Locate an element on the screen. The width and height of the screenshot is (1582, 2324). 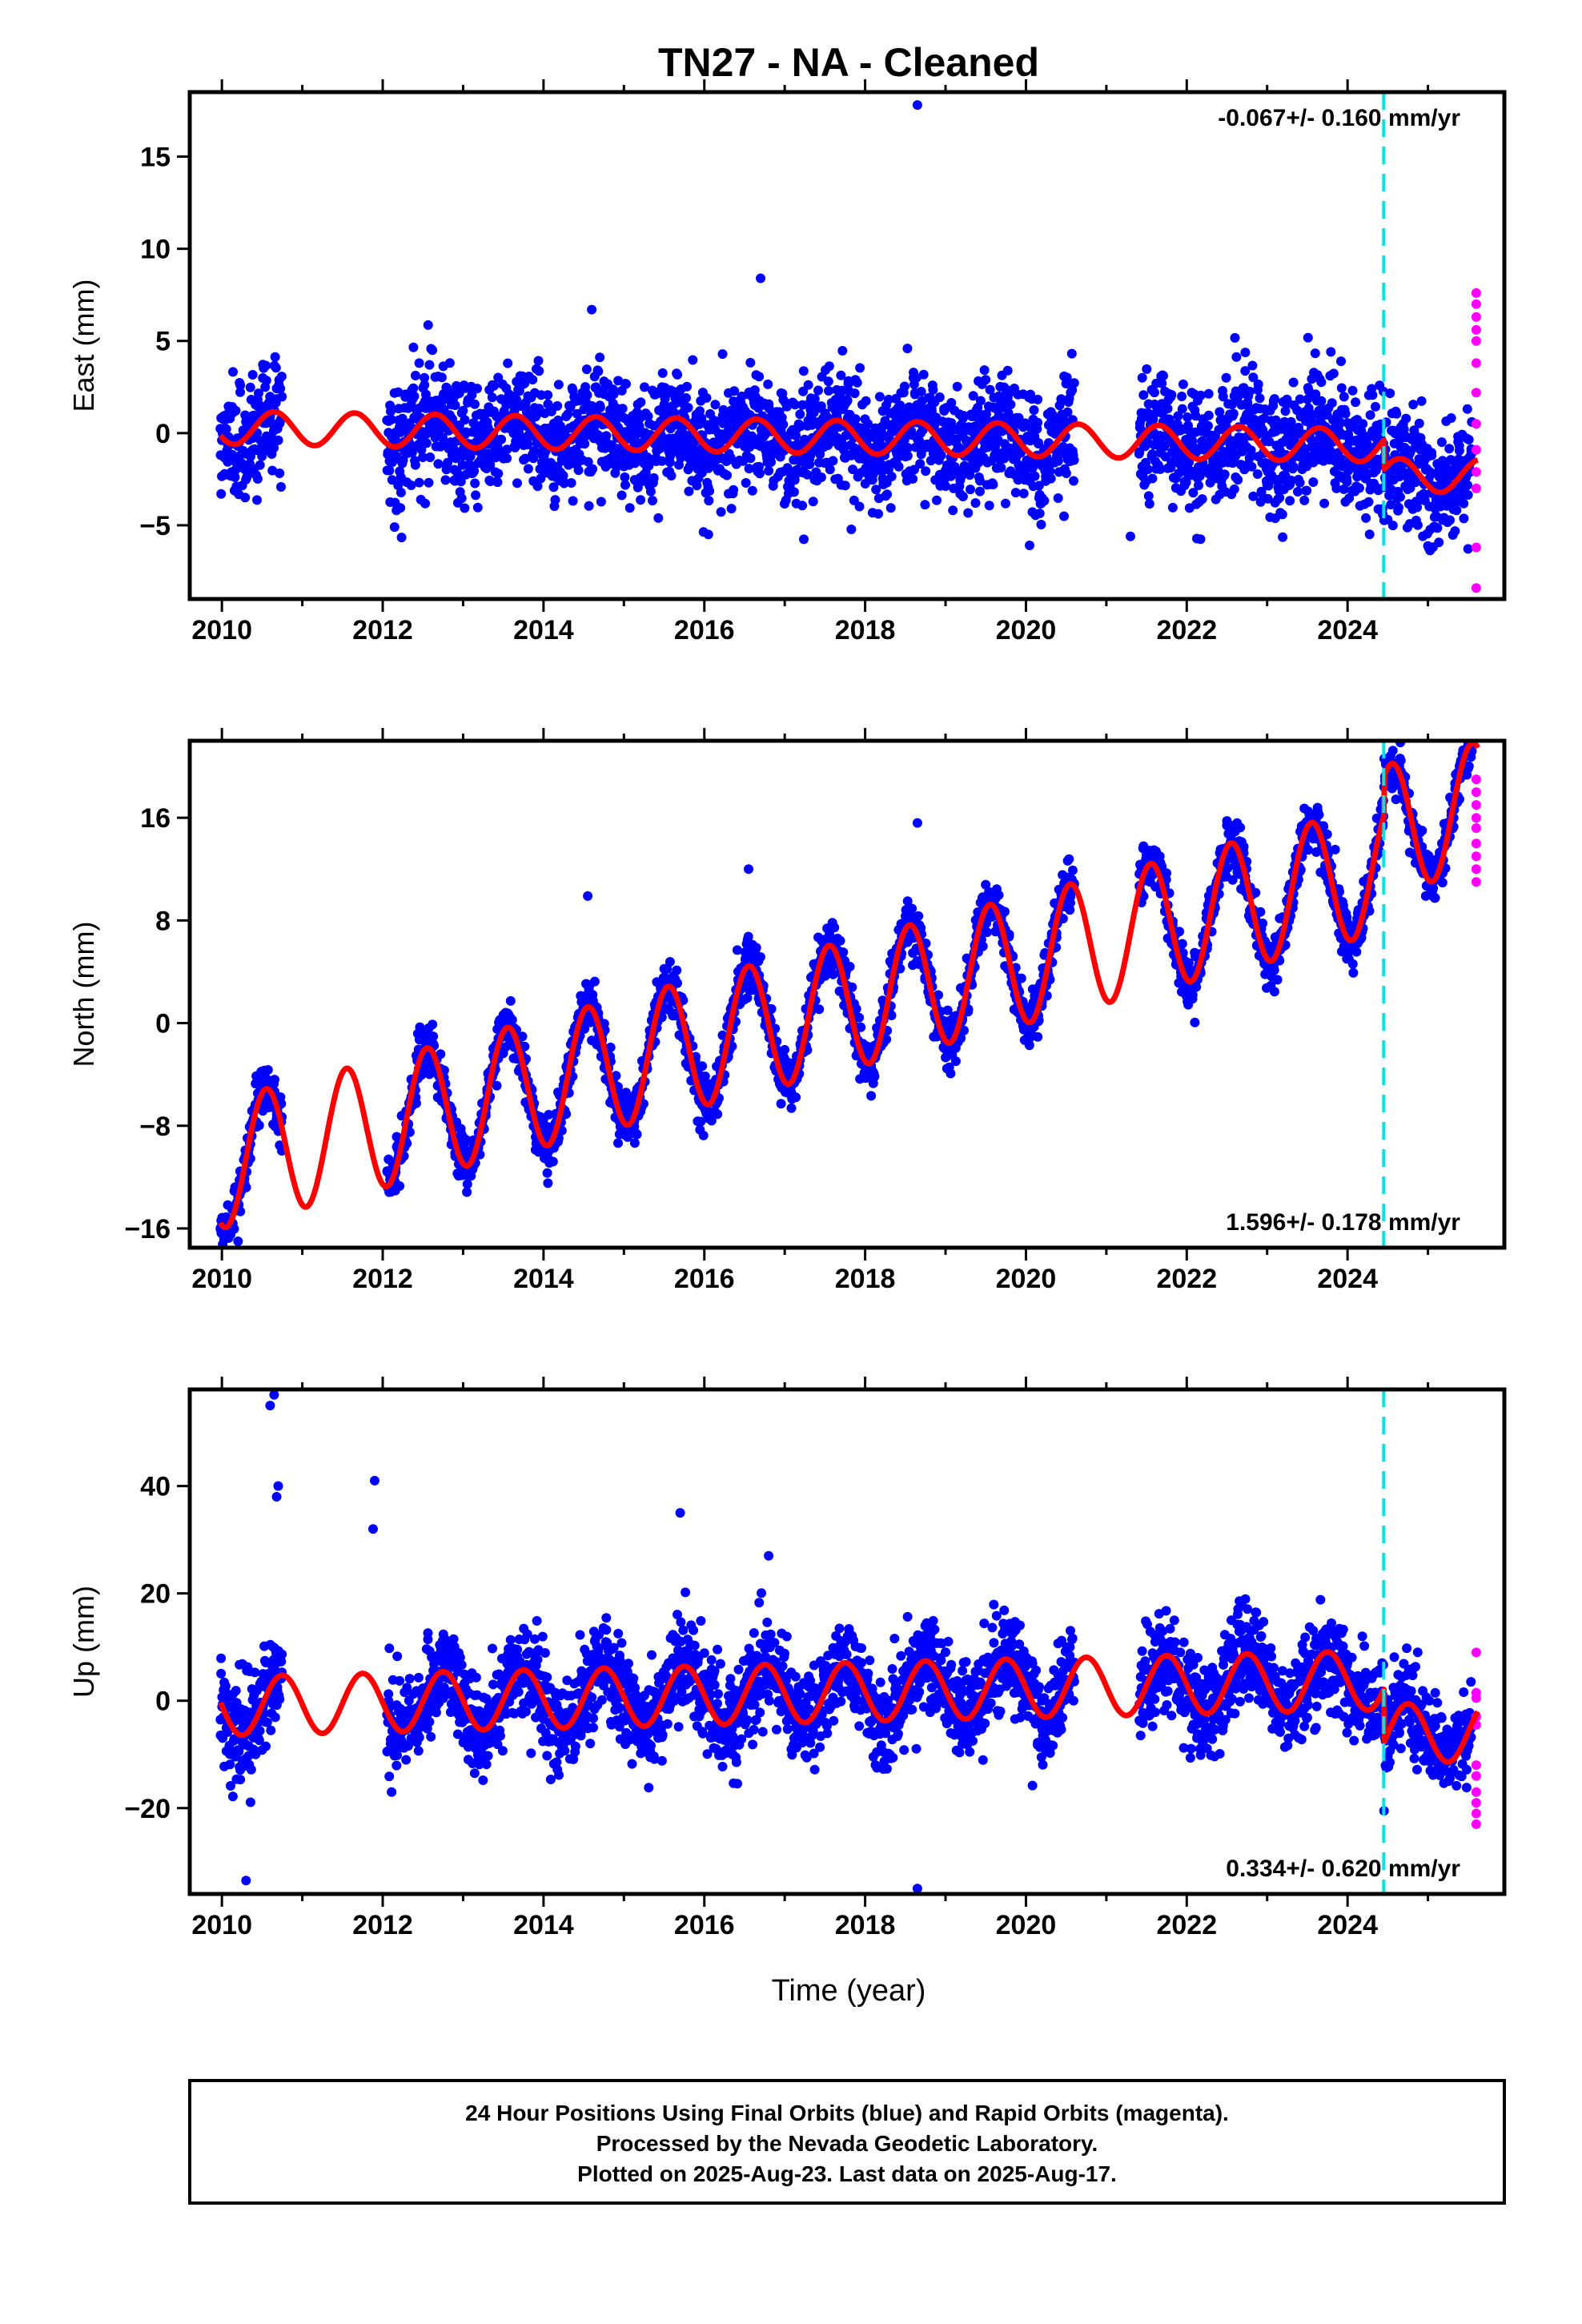
east-x-tick-label: 2024 is located at coordinates (1348, 630).